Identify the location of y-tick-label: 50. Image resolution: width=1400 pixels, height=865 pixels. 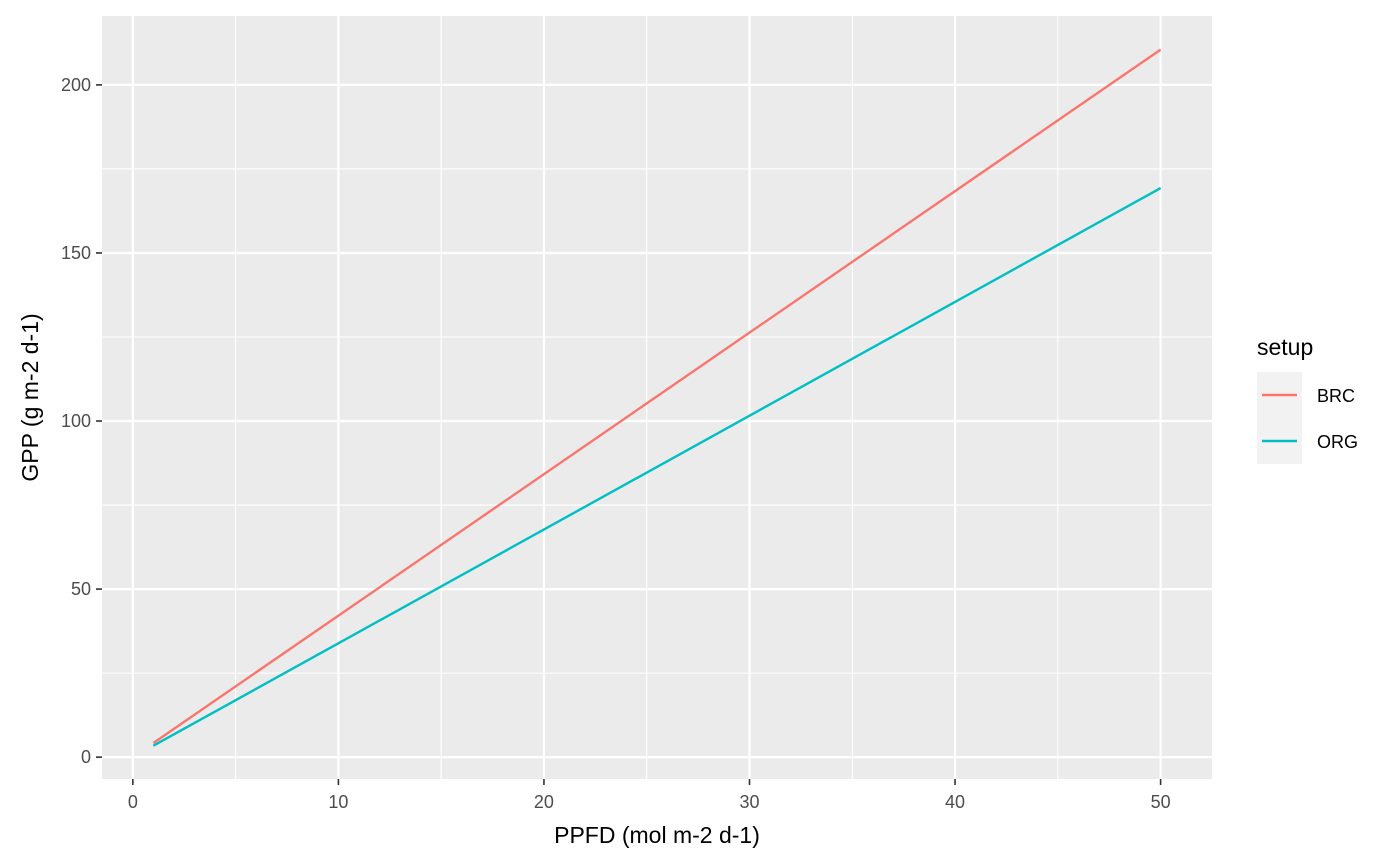
(81, 589).